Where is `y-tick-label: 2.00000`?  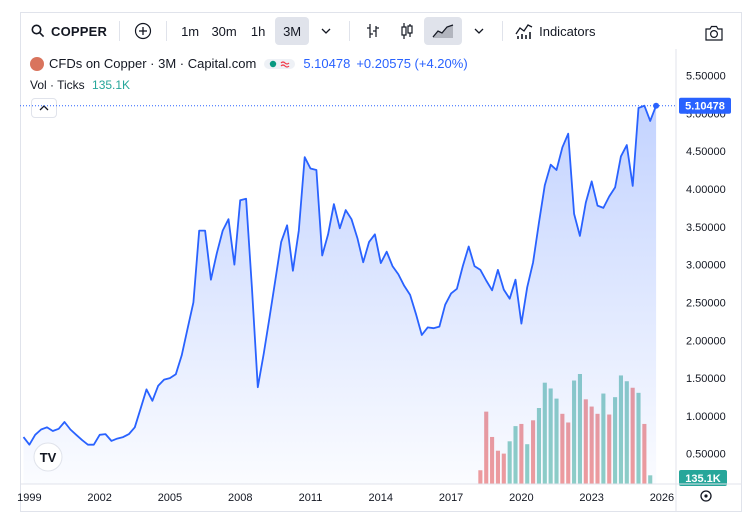
y-tick-label: 2.00000 is located at coordinates (706, 341).